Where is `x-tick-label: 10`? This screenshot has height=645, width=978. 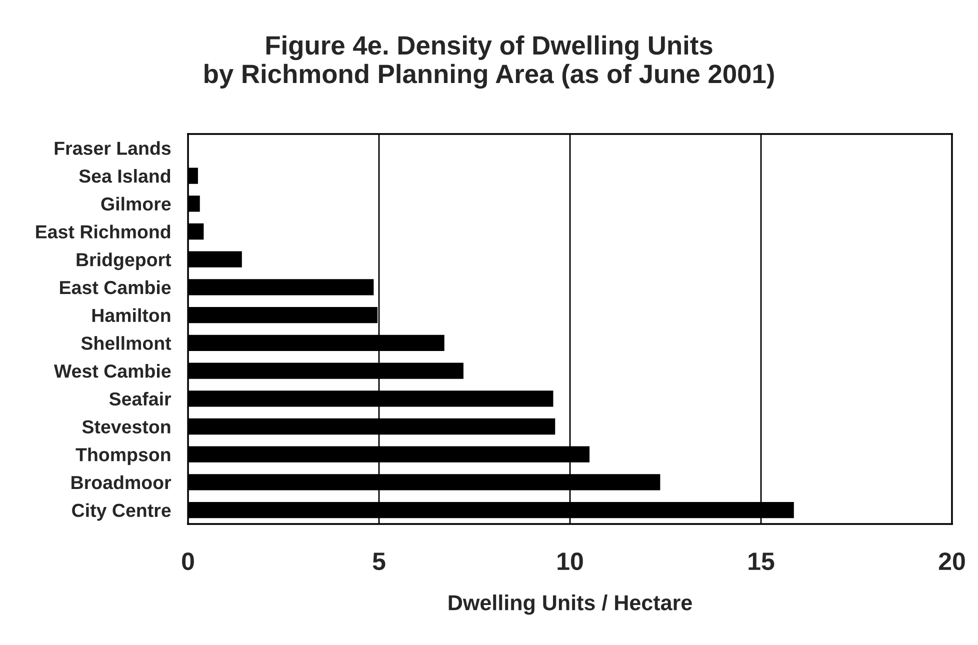 x-tick-label: 10 is located at coordinates (570, 561).